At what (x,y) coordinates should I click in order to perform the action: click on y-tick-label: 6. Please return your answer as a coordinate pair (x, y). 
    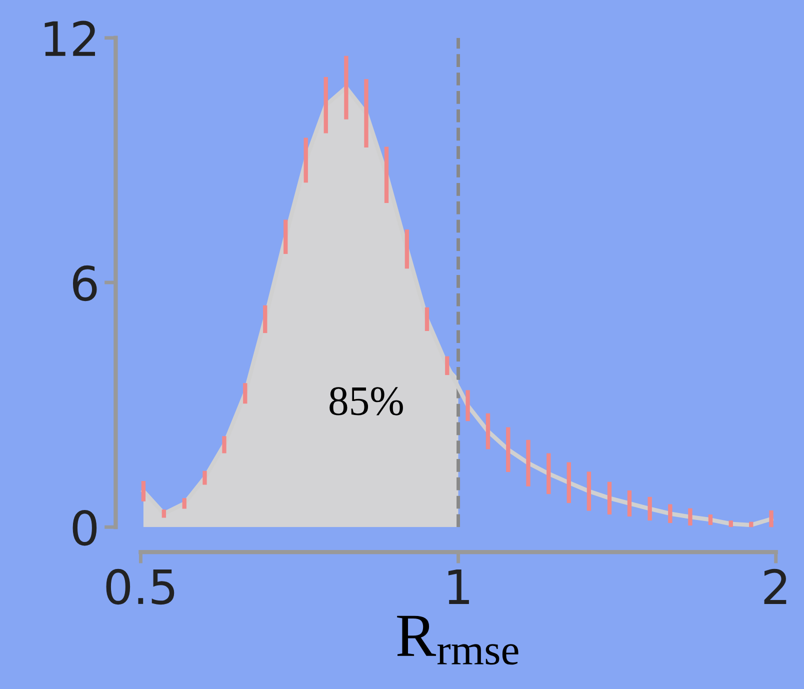
    Looking at the image, I should click on (84, 283).